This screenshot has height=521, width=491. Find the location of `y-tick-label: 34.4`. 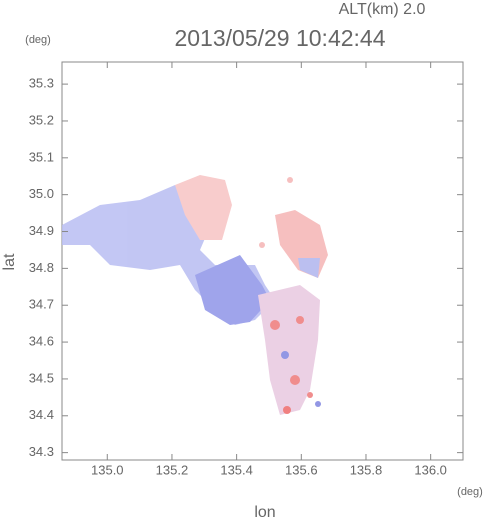

y-tick-label: 34.4 is located at coordinates (41, 414).